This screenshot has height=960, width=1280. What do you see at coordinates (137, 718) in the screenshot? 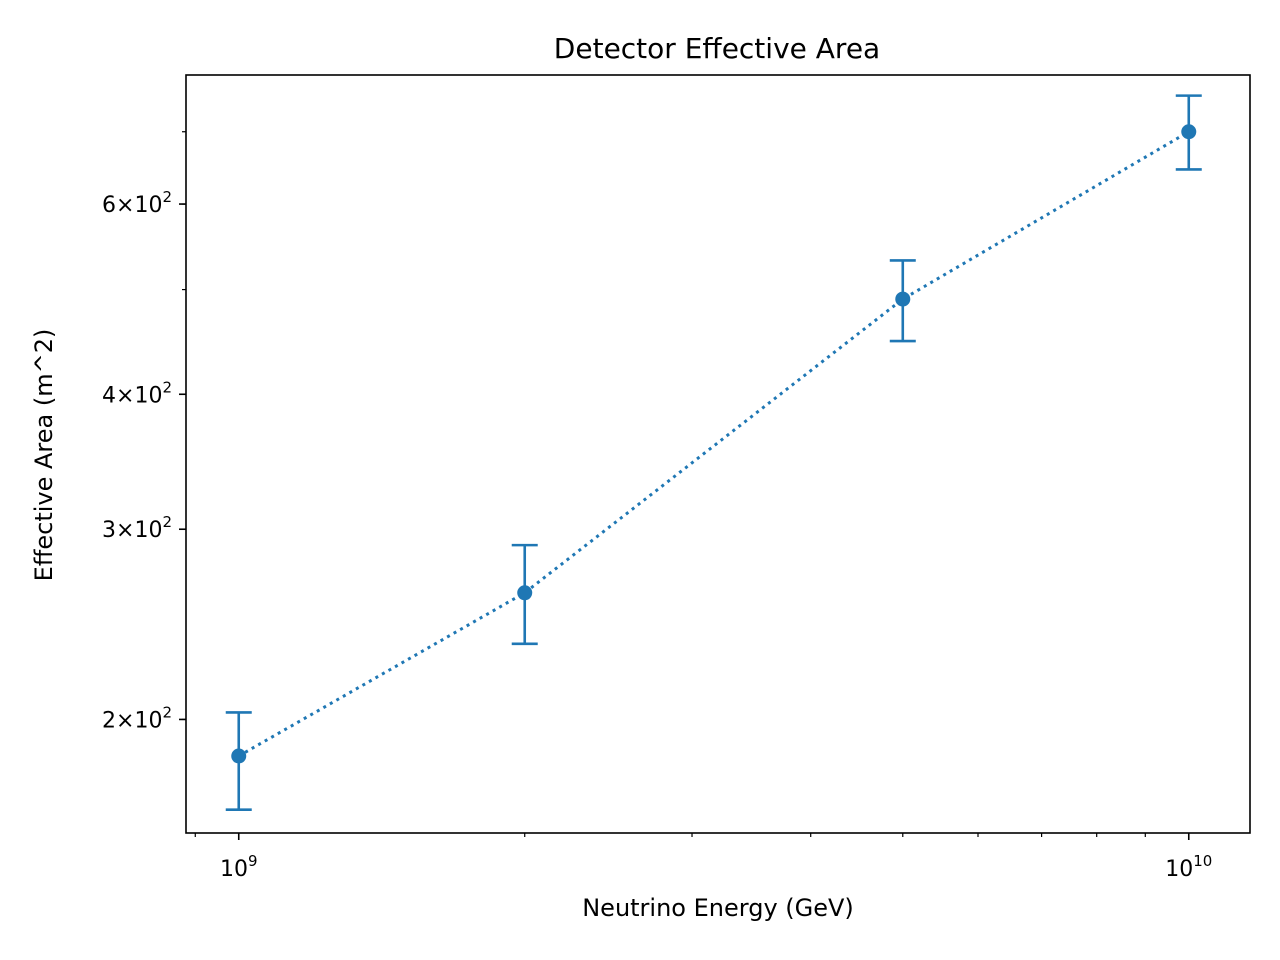
I see `y-tick-label: 2×102` at bounding box center [137, 718].